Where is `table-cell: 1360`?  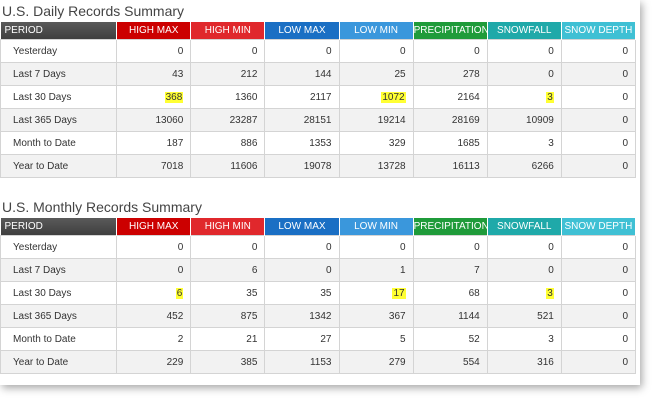 table-cell: 1360 is located at coordinates (228, 97).